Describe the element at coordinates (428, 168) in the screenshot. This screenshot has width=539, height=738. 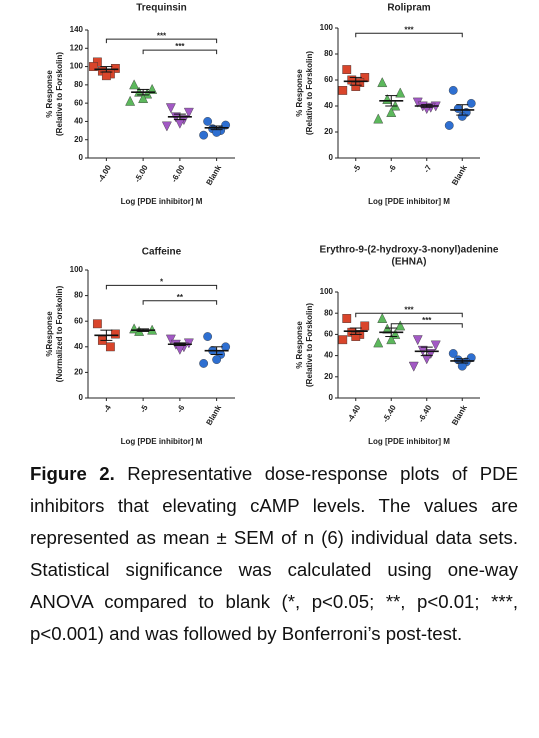
I see `x-tick-label: -7` at that location.